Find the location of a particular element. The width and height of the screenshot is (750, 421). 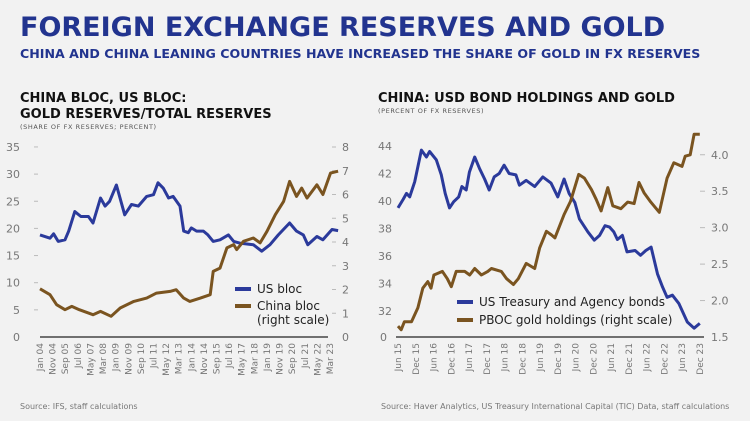

x-tick-label: Jun 19 is located at coordinates (541, 358).